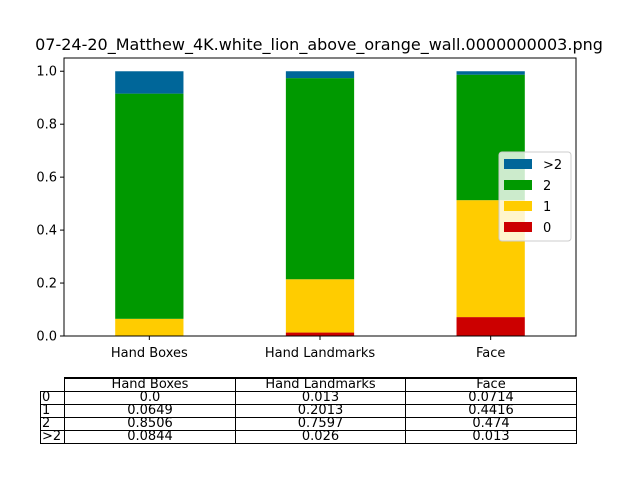 The height and width of the screenshot is (480, 640). Describe the element at coordinates (53, 385) in the screenshot. I see `table-corner` at that location.